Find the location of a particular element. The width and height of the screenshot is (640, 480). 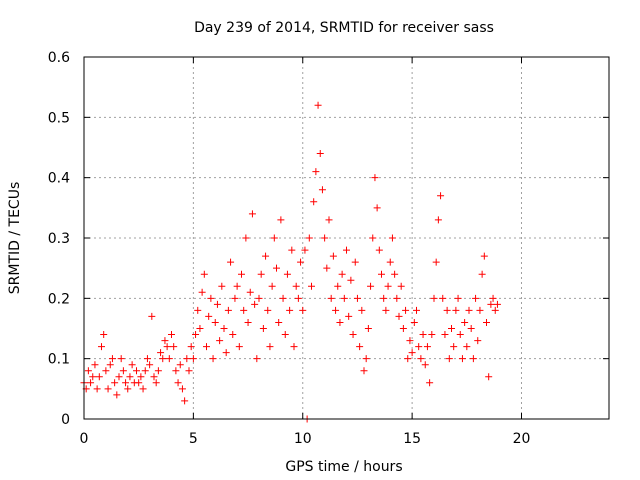

x-tick-label: 10 is located at coordinates (303, 439).